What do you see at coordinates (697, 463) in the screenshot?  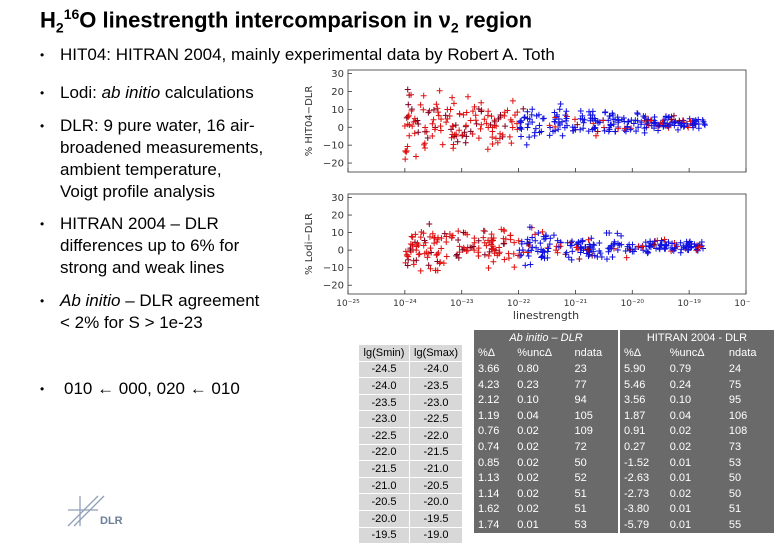 I see `table-row: -1.52 0.01 53` at bounding box center [697, 463].